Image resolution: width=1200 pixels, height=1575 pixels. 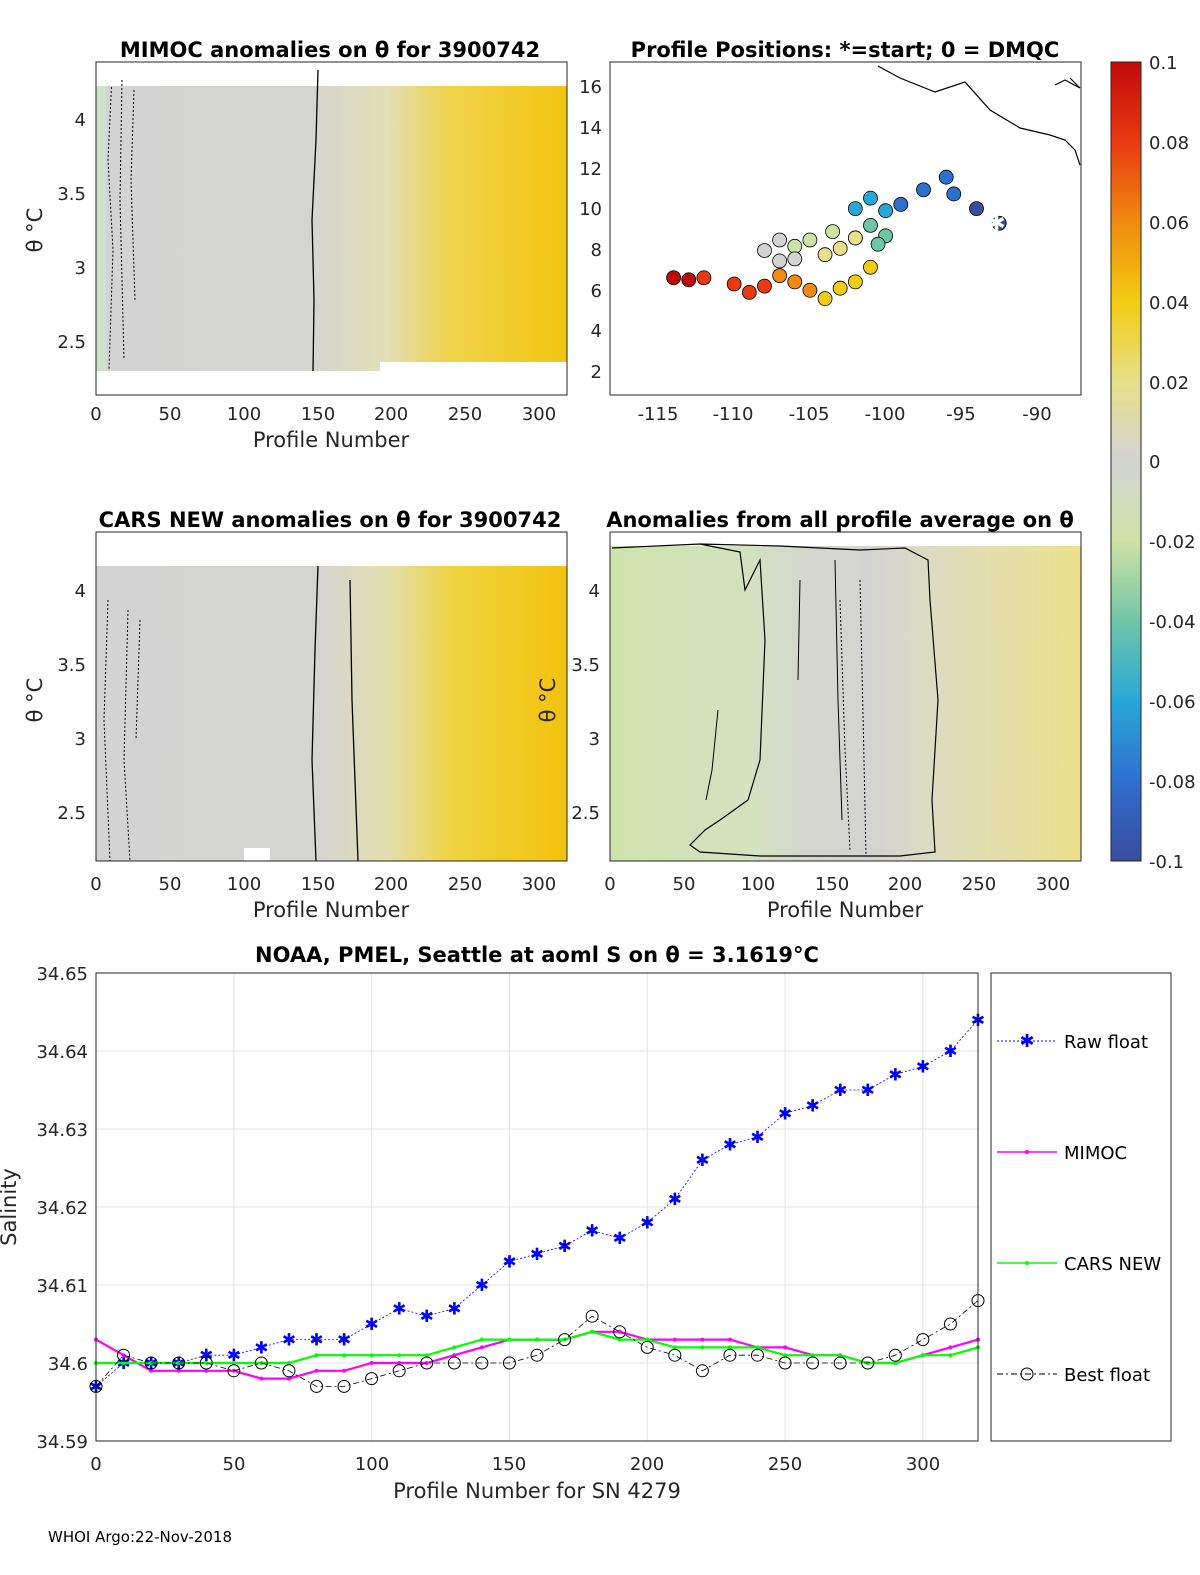 I want to click on cars-xlabel: Profile Number, so click(x=331, y=910).